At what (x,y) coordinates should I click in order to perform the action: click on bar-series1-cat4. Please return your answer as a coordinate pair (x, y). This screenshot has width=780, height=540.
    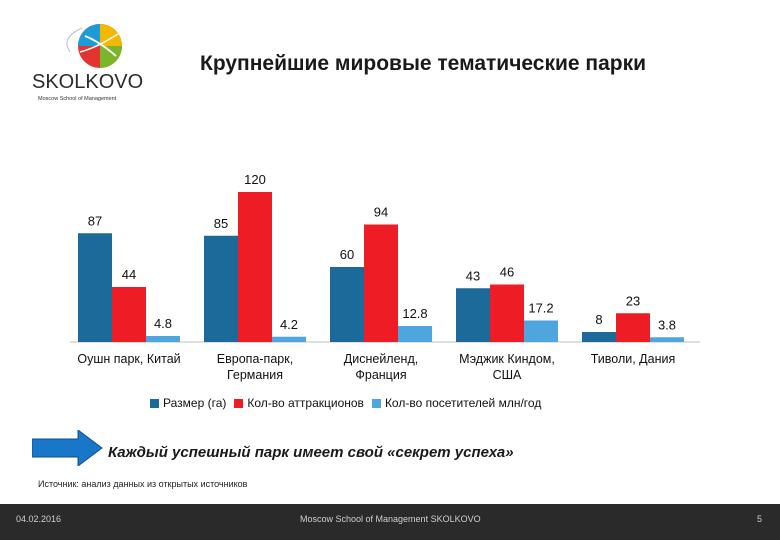
    Looking at the image, I should click on (633, 327).